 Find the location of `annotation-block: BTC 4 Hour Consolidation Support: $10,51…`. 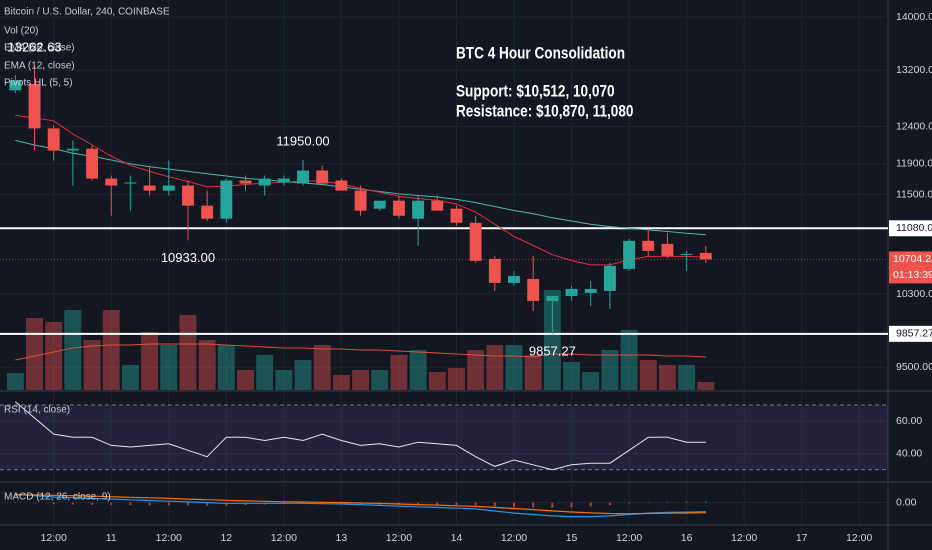

annotation-block: BTC 4 Hour Consolidation Support: $10,51… is located at coordinates (544, 82).